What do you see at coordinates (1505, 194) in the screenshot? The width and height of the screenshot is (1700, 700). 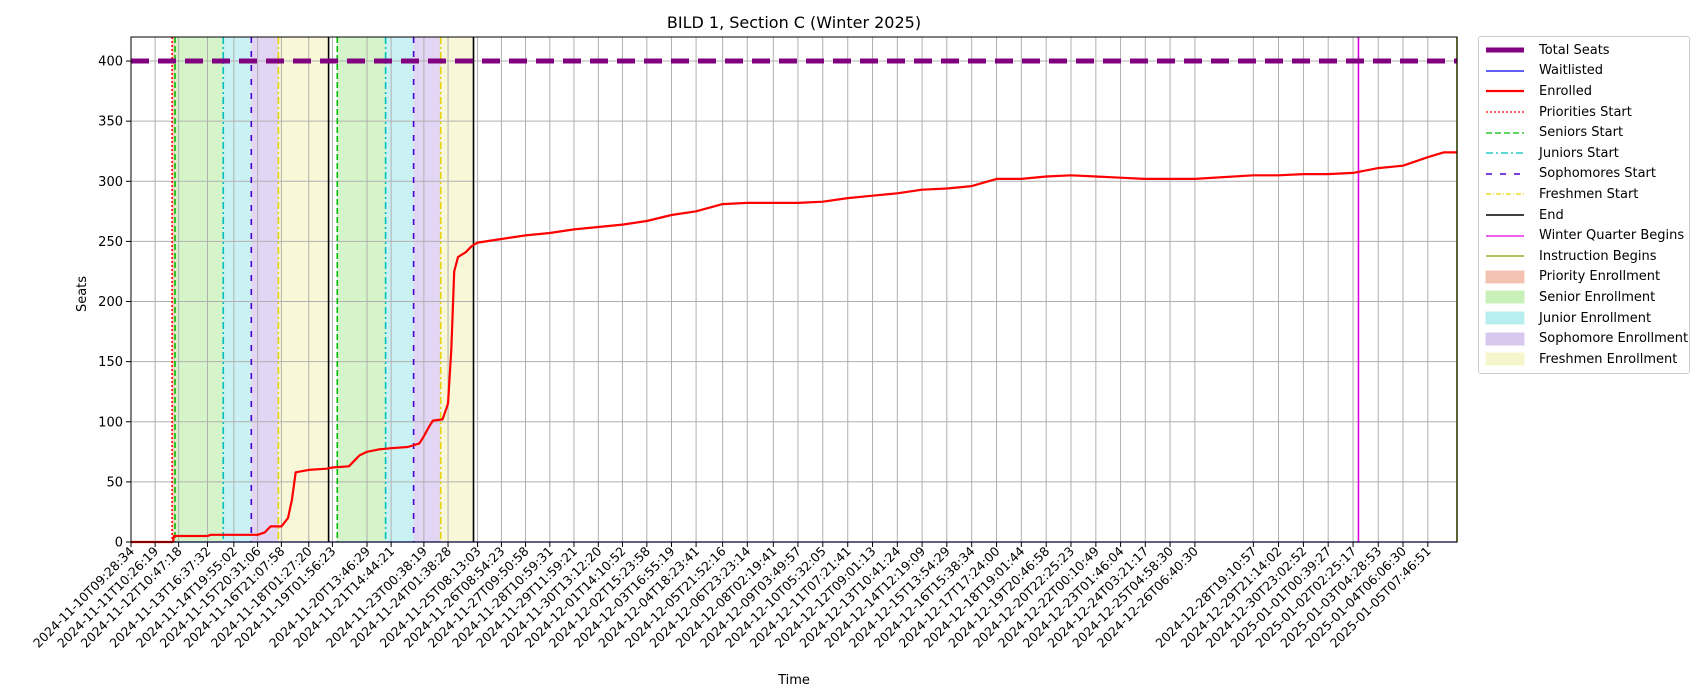 I see `legend-swatch-freshmen-start` at bounding box center [1505, 194].